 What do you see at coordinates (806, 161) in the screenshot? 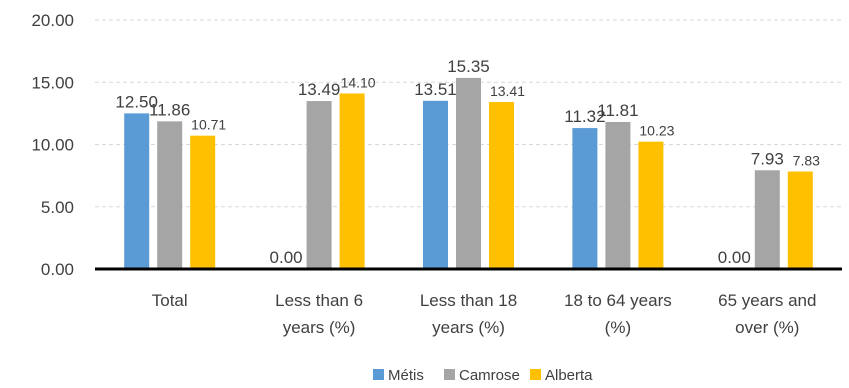
I see `data-label: 7.83` at bounding box center [806, 161].